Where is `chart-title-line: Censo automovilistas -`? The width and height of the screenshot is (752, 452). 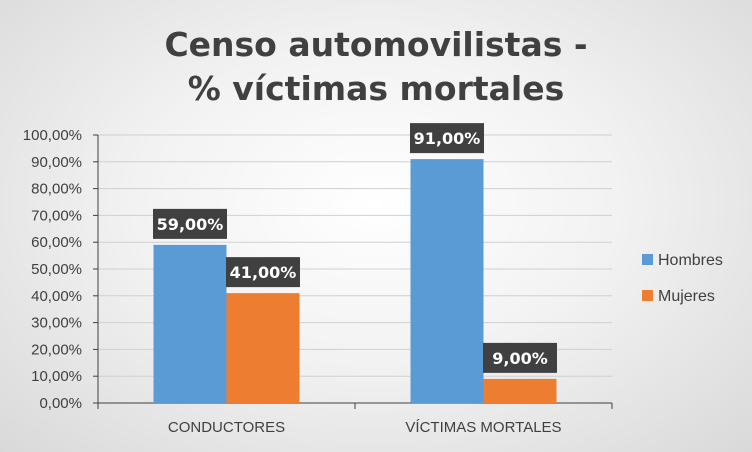 chart-title-line: Censo automovilistas - is located at coordinates (375, 44).